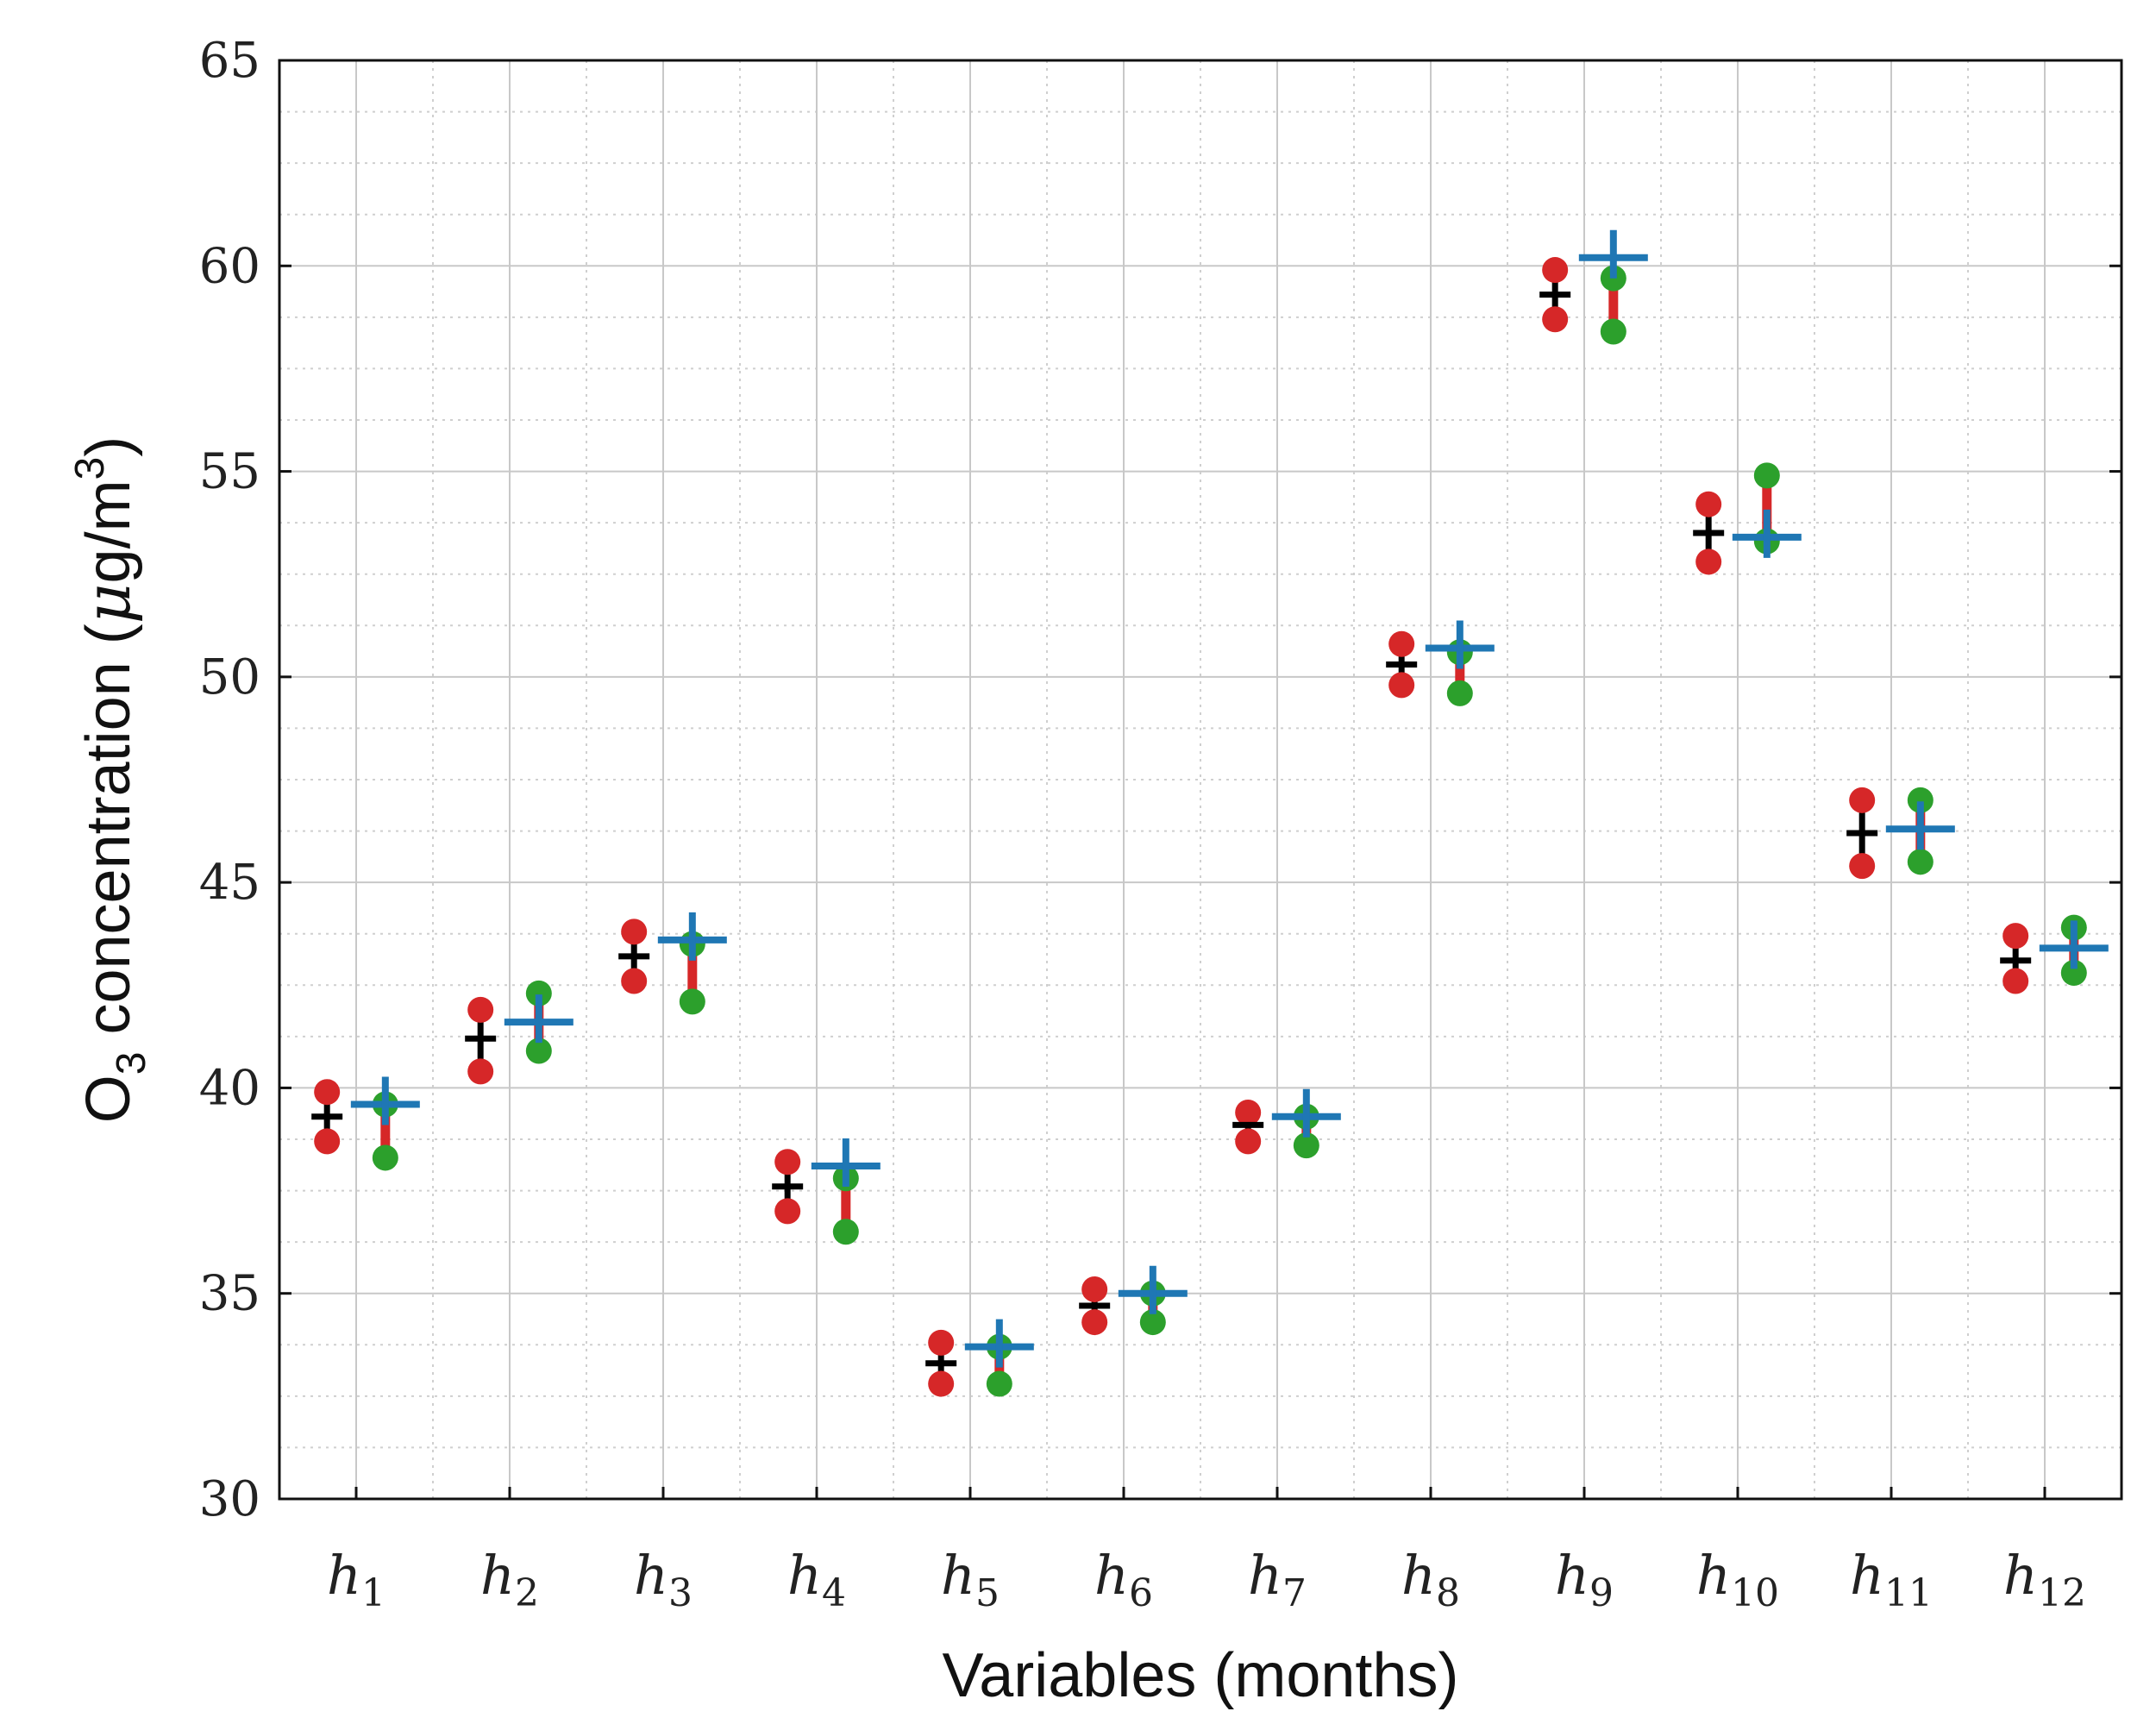  I want to click on y-tick-label: 65, so click(230, 61).